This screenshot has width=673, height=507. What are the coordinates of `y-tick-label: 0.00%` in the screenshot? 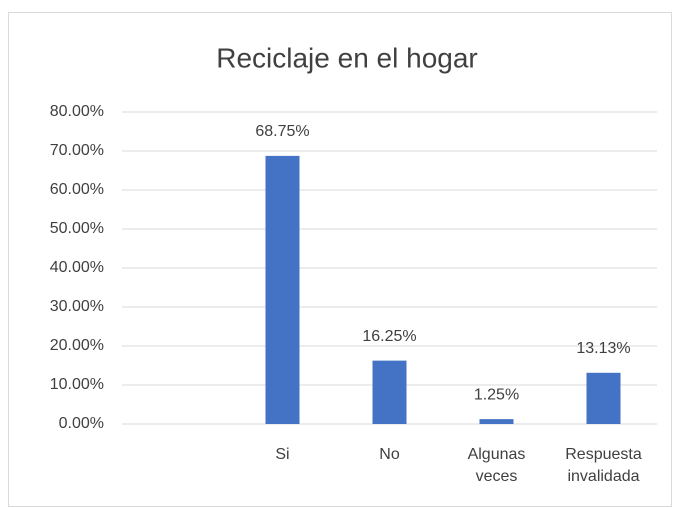 It's located at (81, 423).